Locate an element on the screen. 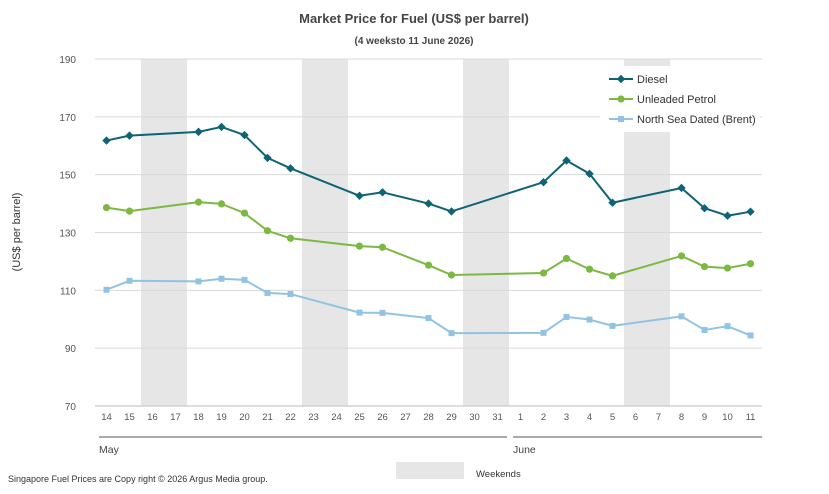 This screenshot has height=494, width=829. x-tick-label-27: 27 is located at coordinates (405, 417).